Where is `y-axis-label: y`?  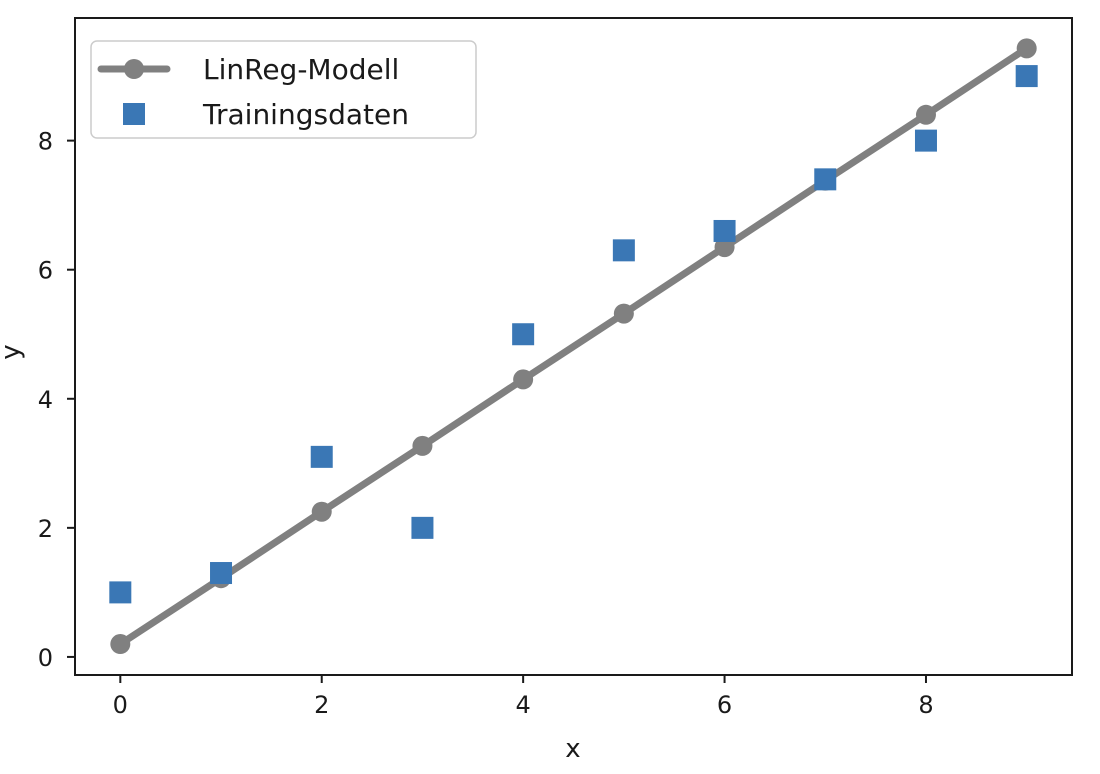
y-axis-label: y is located at coordinates (13, 351).